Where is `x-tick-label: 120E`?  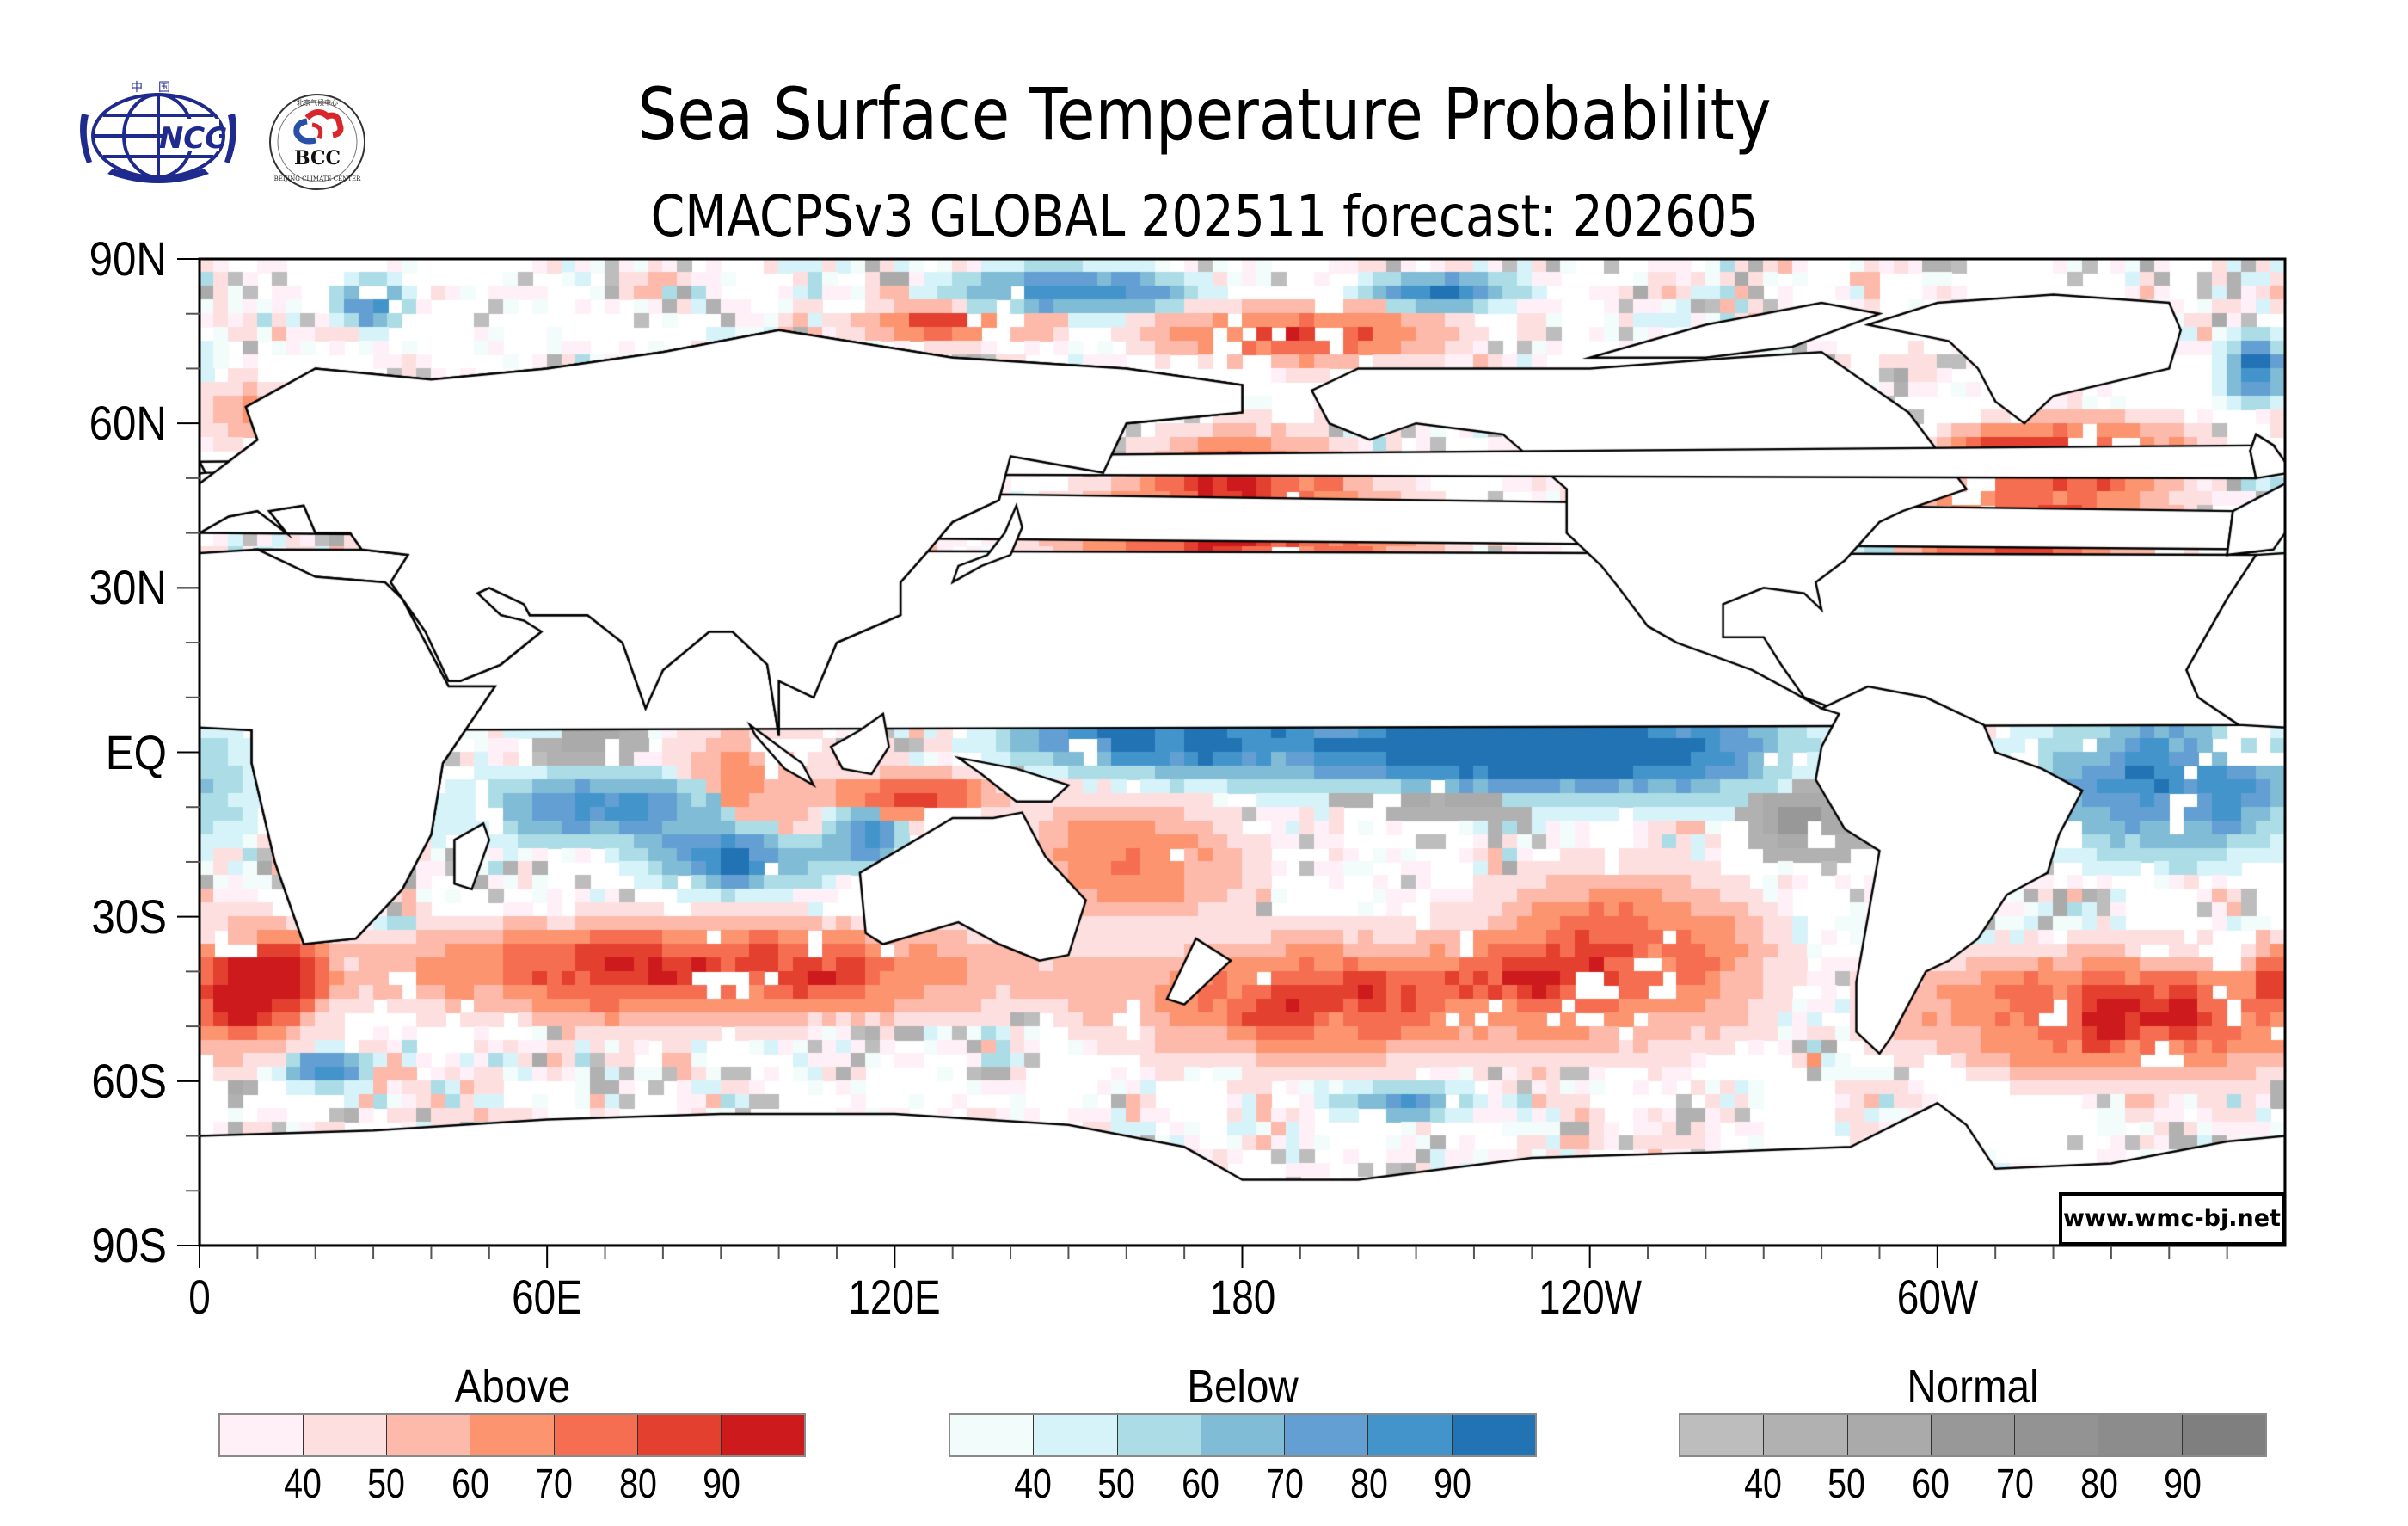 x-tick-label: 120E is located at coordinates (894, 1297).